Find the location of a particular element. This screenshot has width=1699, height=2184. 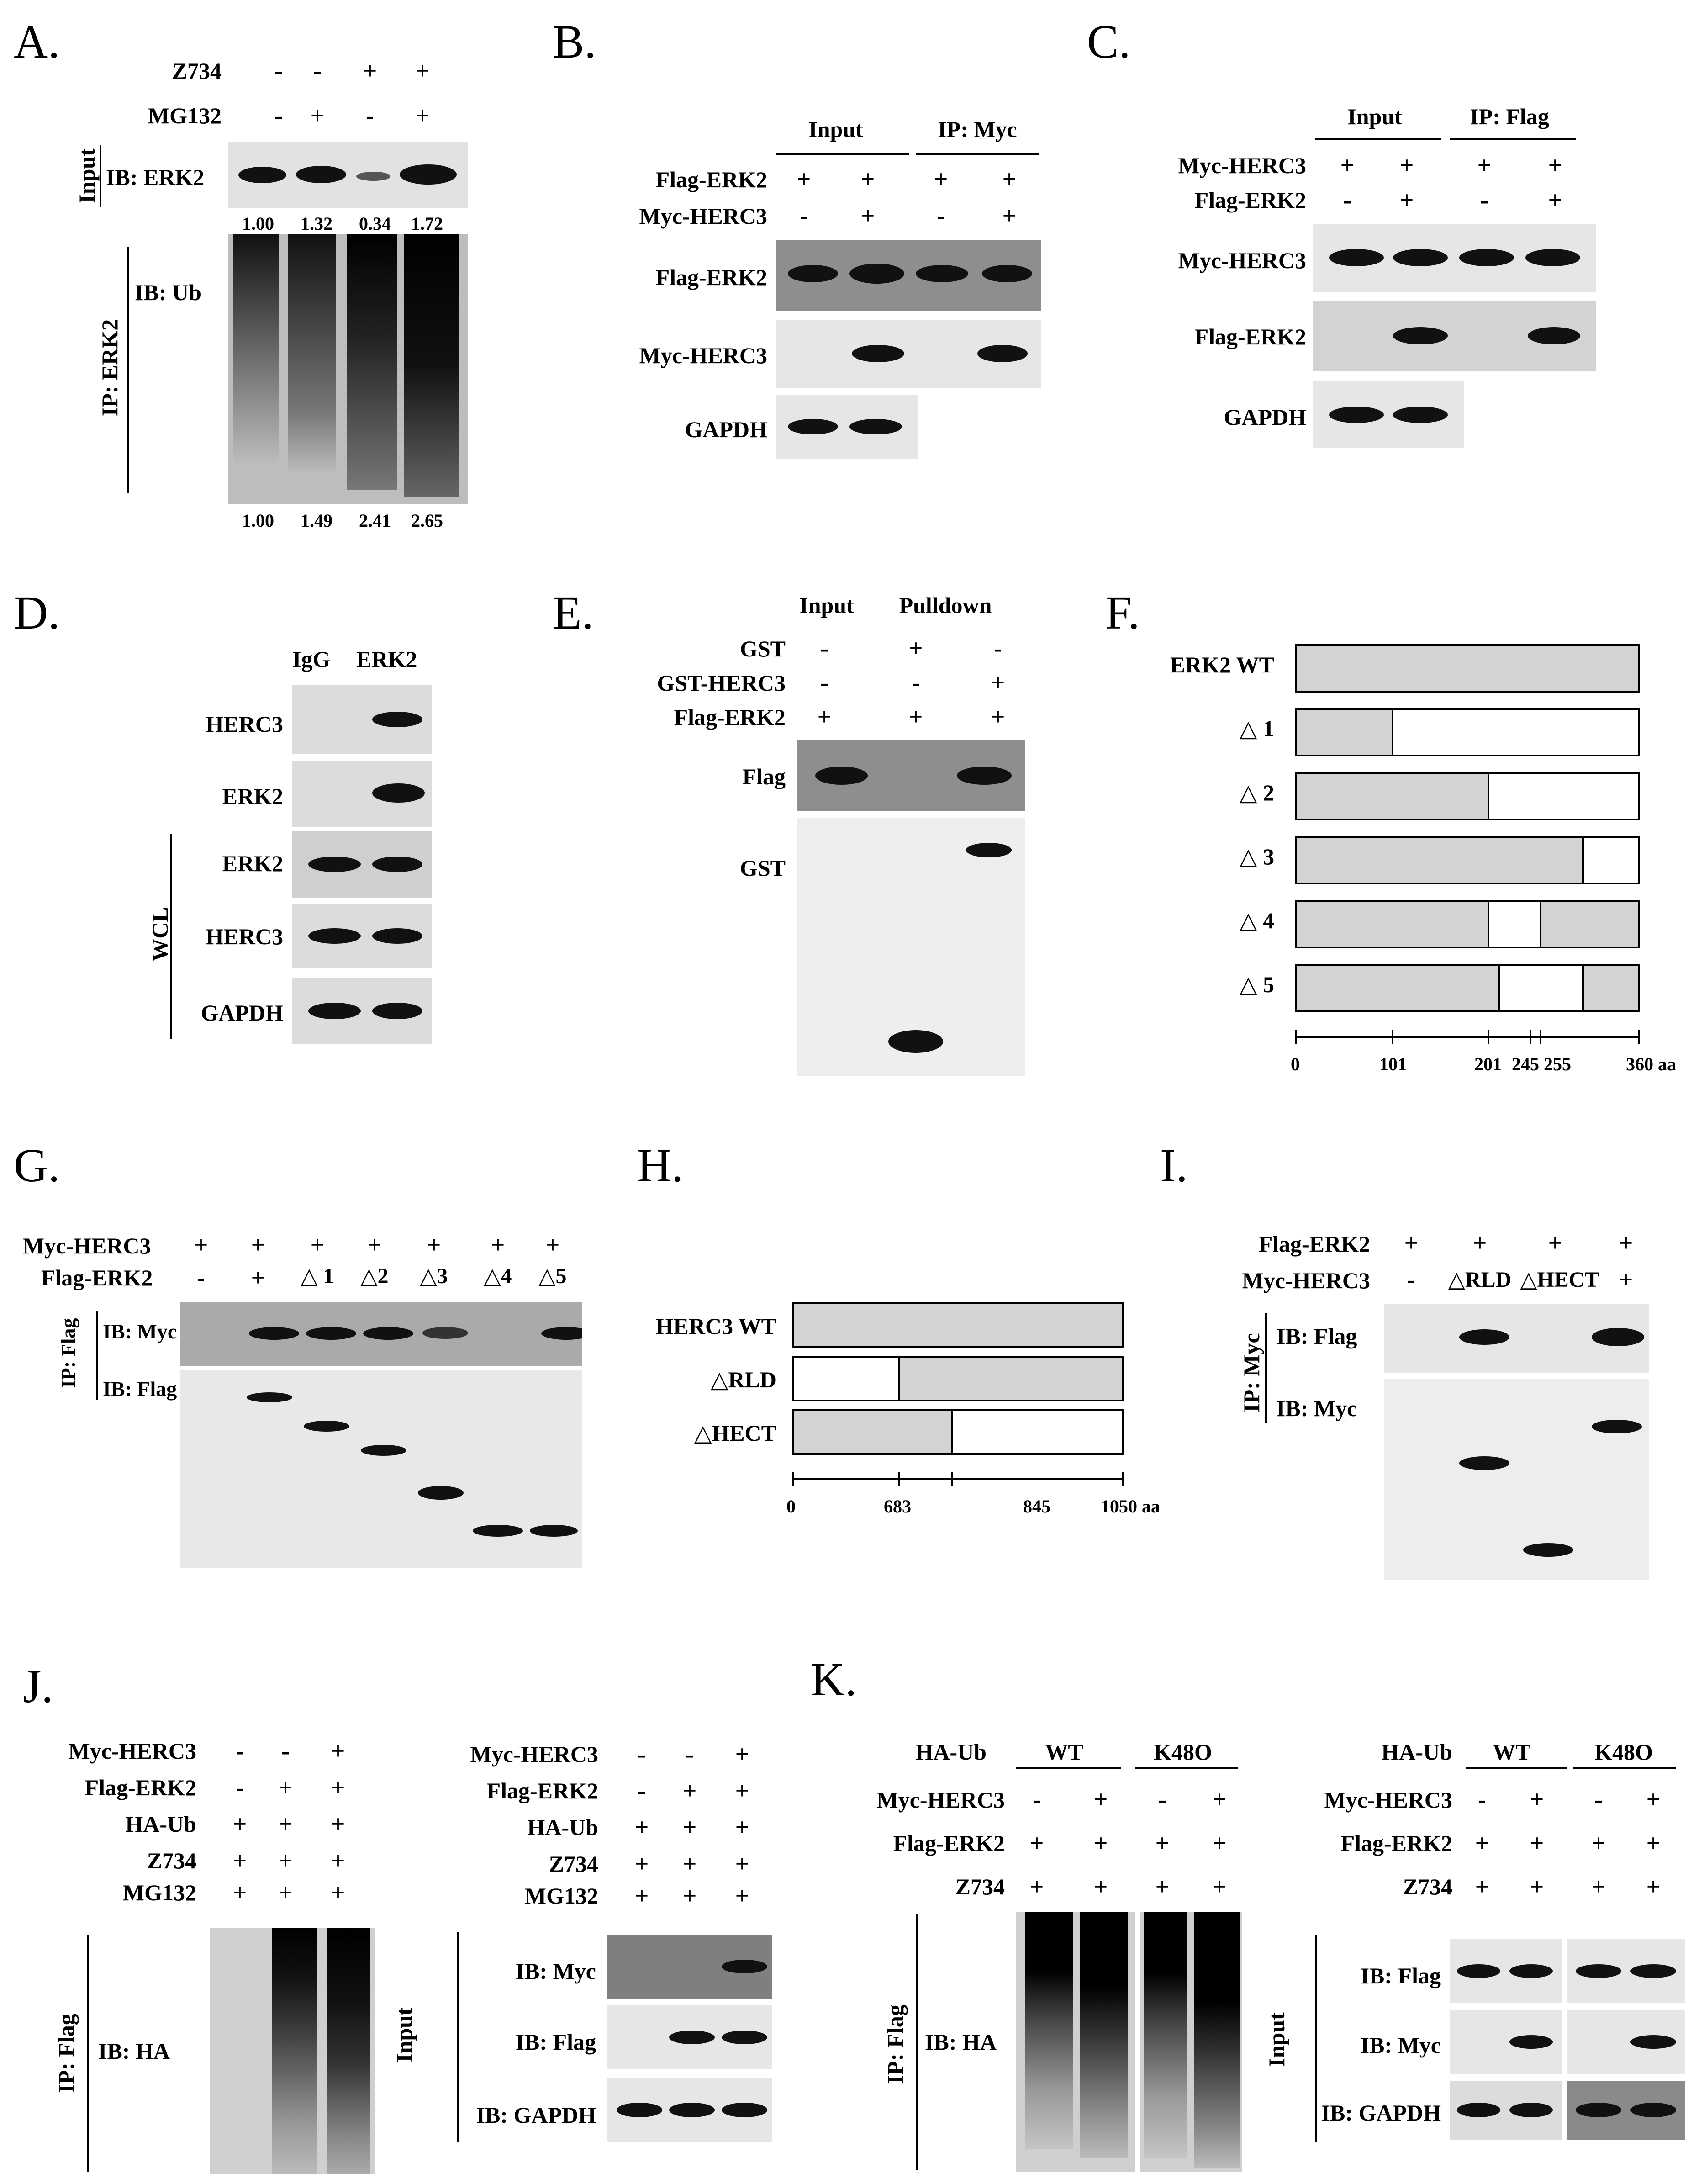

blot-i-myc is located at coordinates (1516, 1480).